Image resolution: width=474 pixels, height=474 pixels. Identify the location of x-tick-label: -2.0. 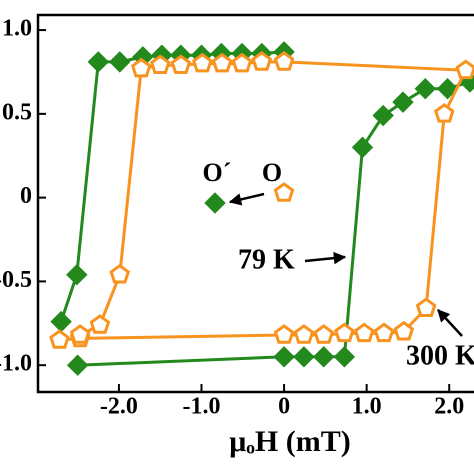
(119, 407).